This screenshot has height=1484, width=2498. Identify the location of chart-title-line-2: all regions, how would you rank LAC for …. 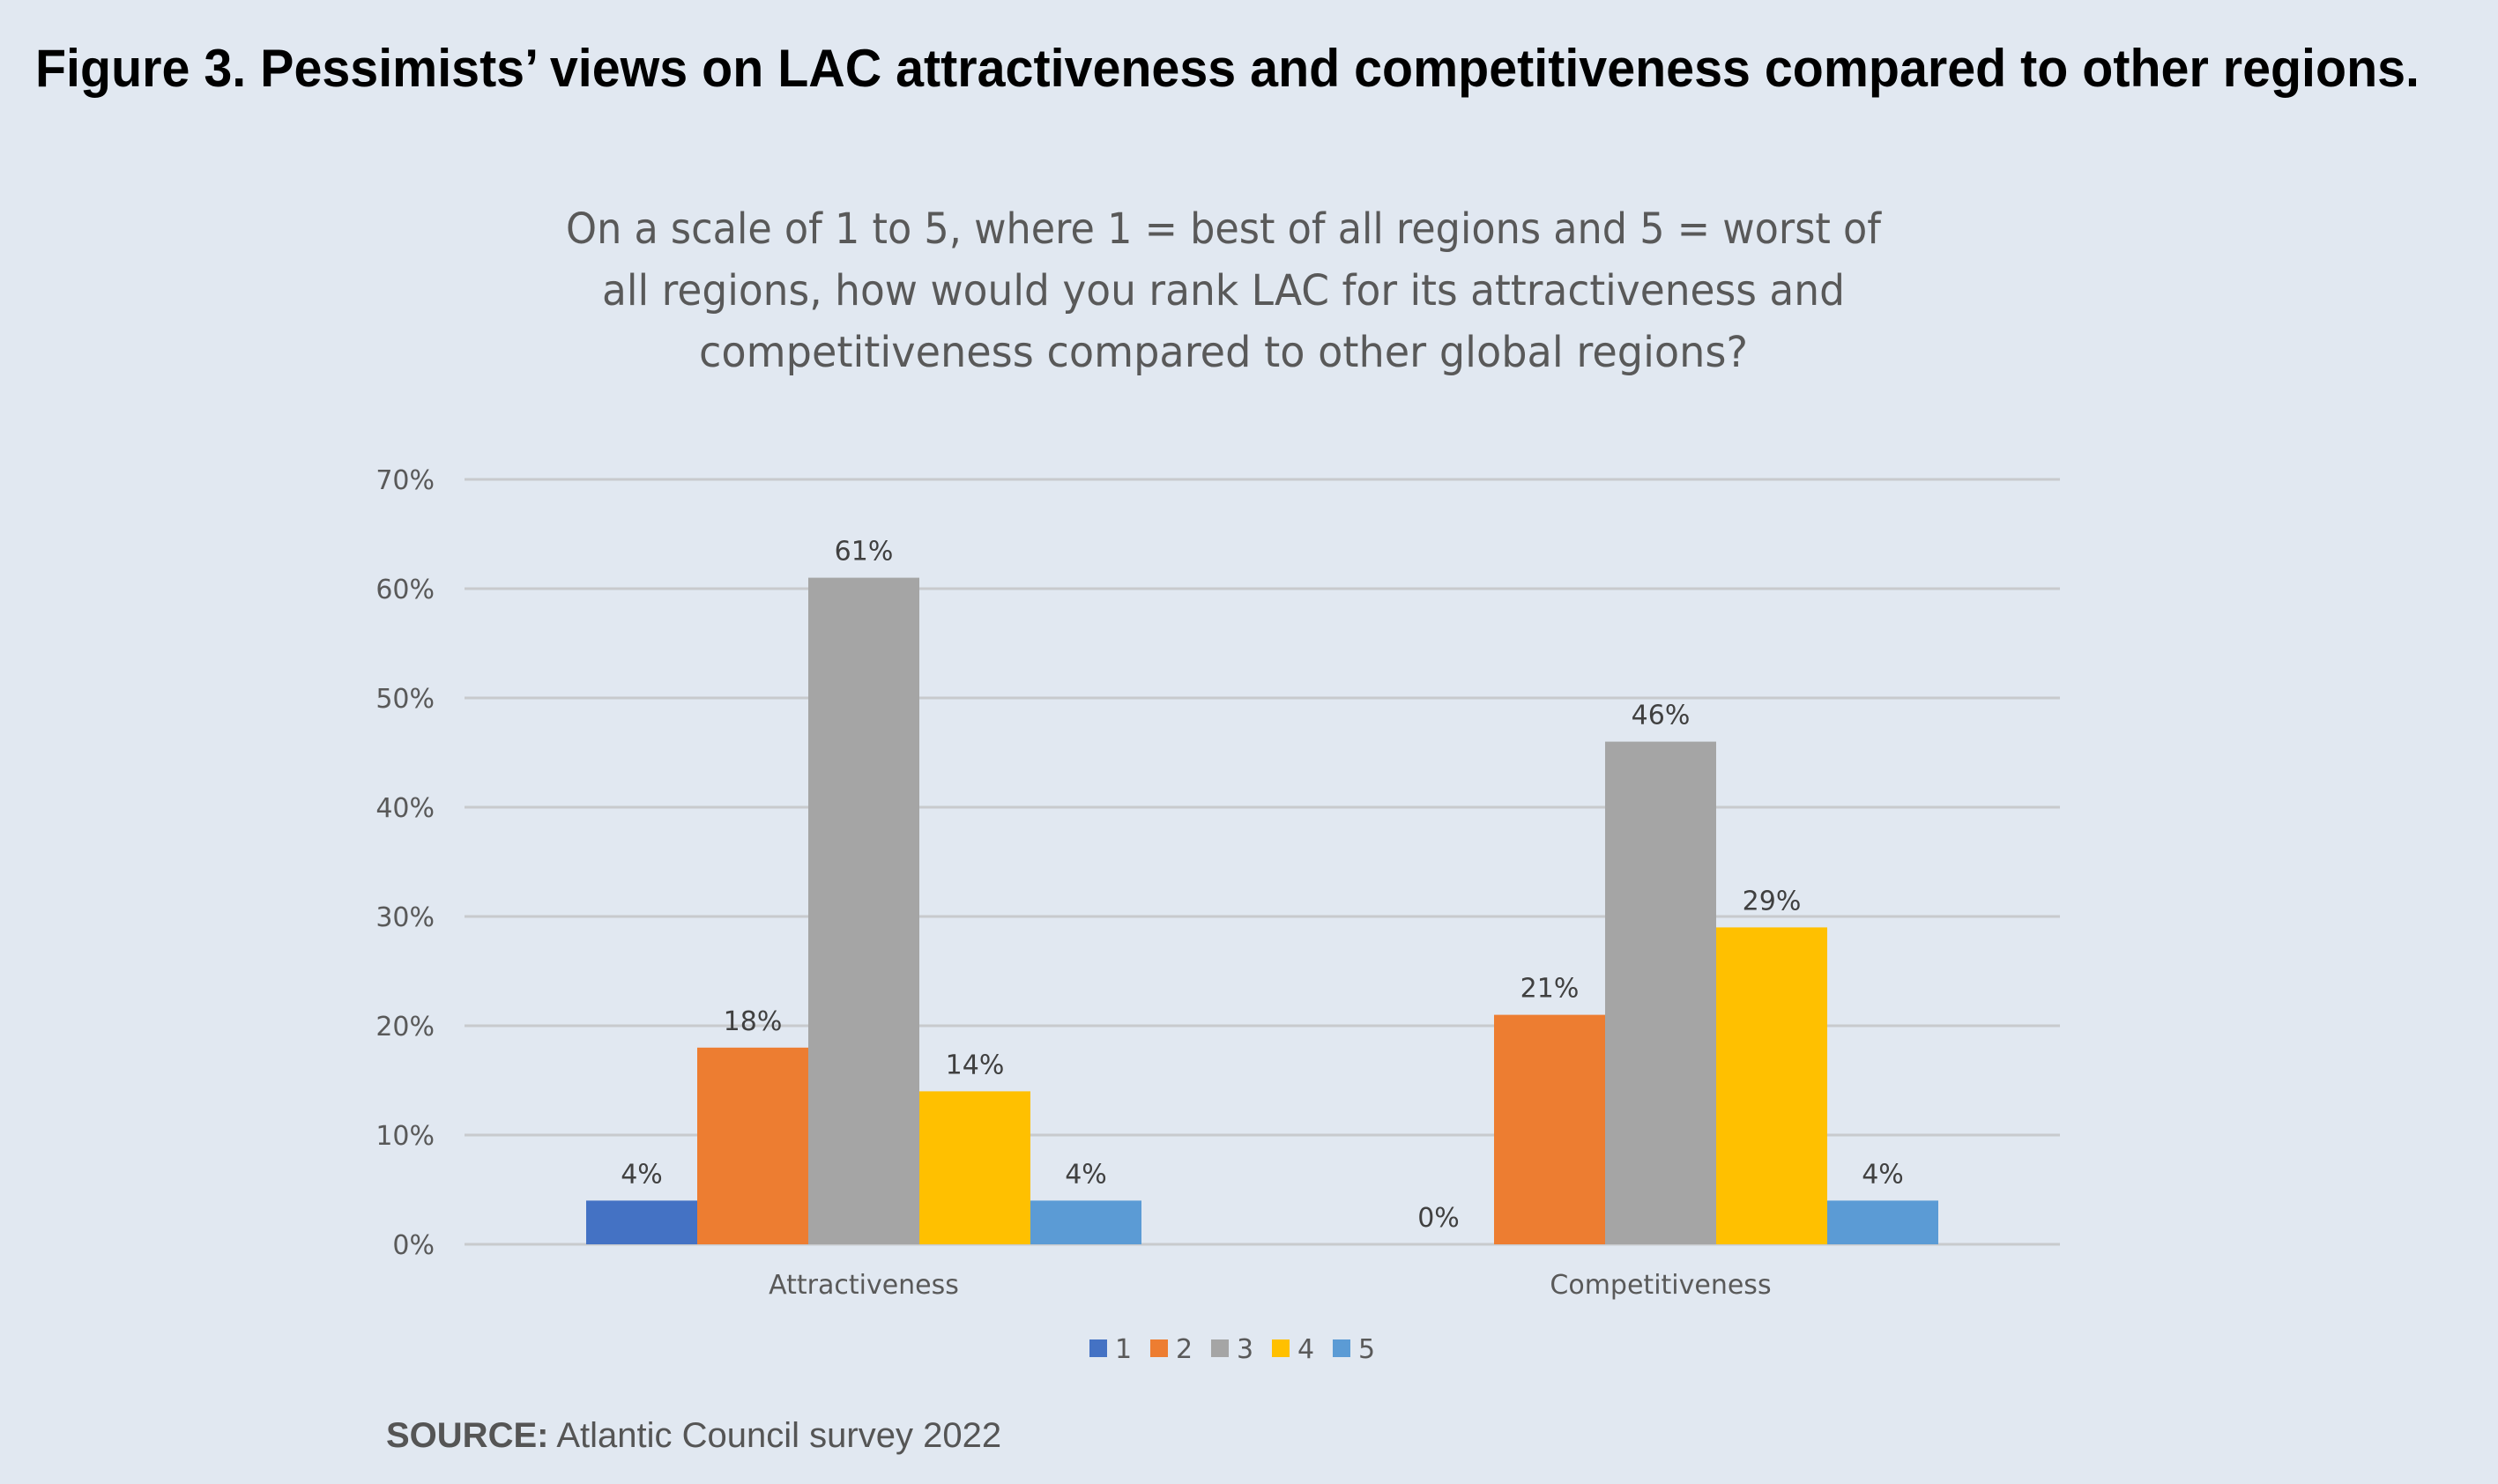
(1224, 290).